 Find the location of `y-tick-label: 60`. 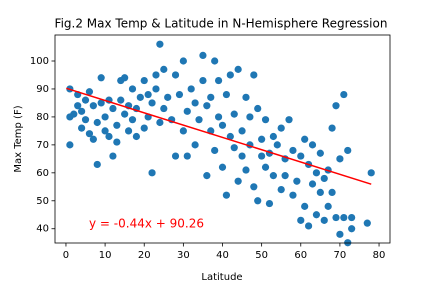

y-tick-label: 60 is located at coordinates (42, 173).